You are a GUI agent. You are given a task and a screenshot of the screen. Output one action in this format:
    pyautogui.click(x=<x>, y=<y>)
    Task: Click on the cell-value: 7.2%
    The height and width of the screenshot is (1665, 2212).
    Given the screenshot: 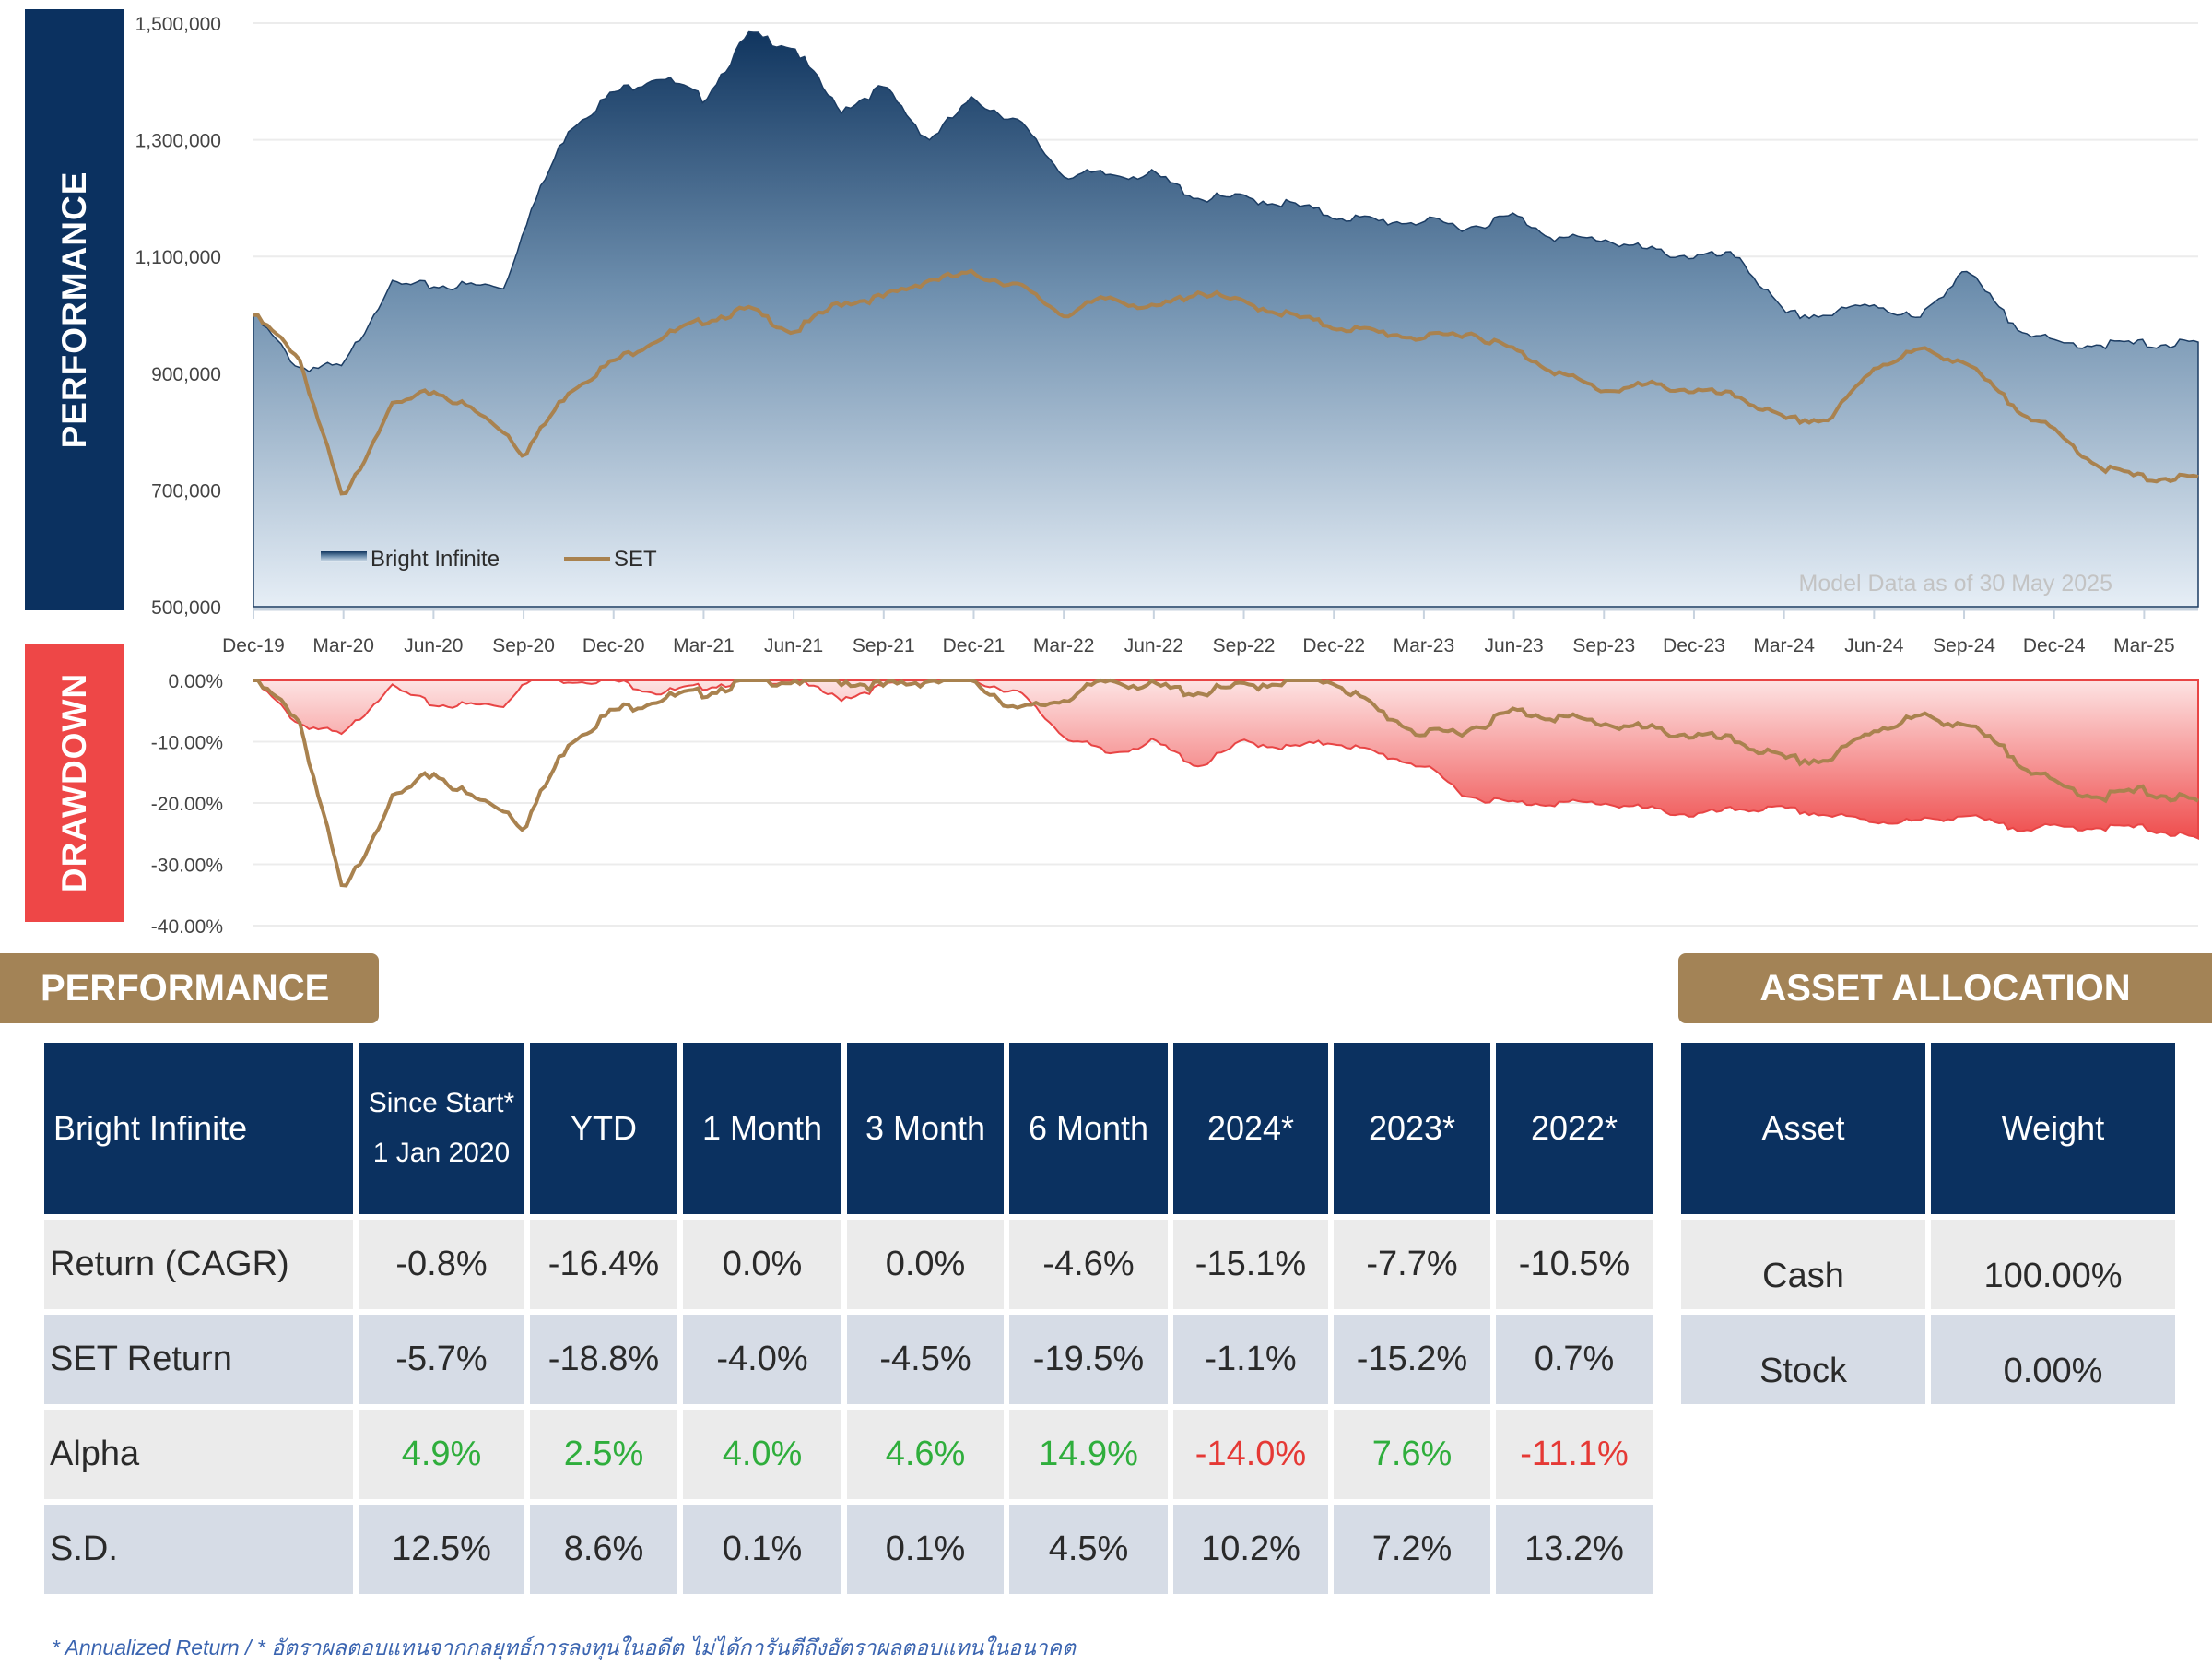 What is the action you would take?
    pyautogui.click(x=1412, y=1549)
    